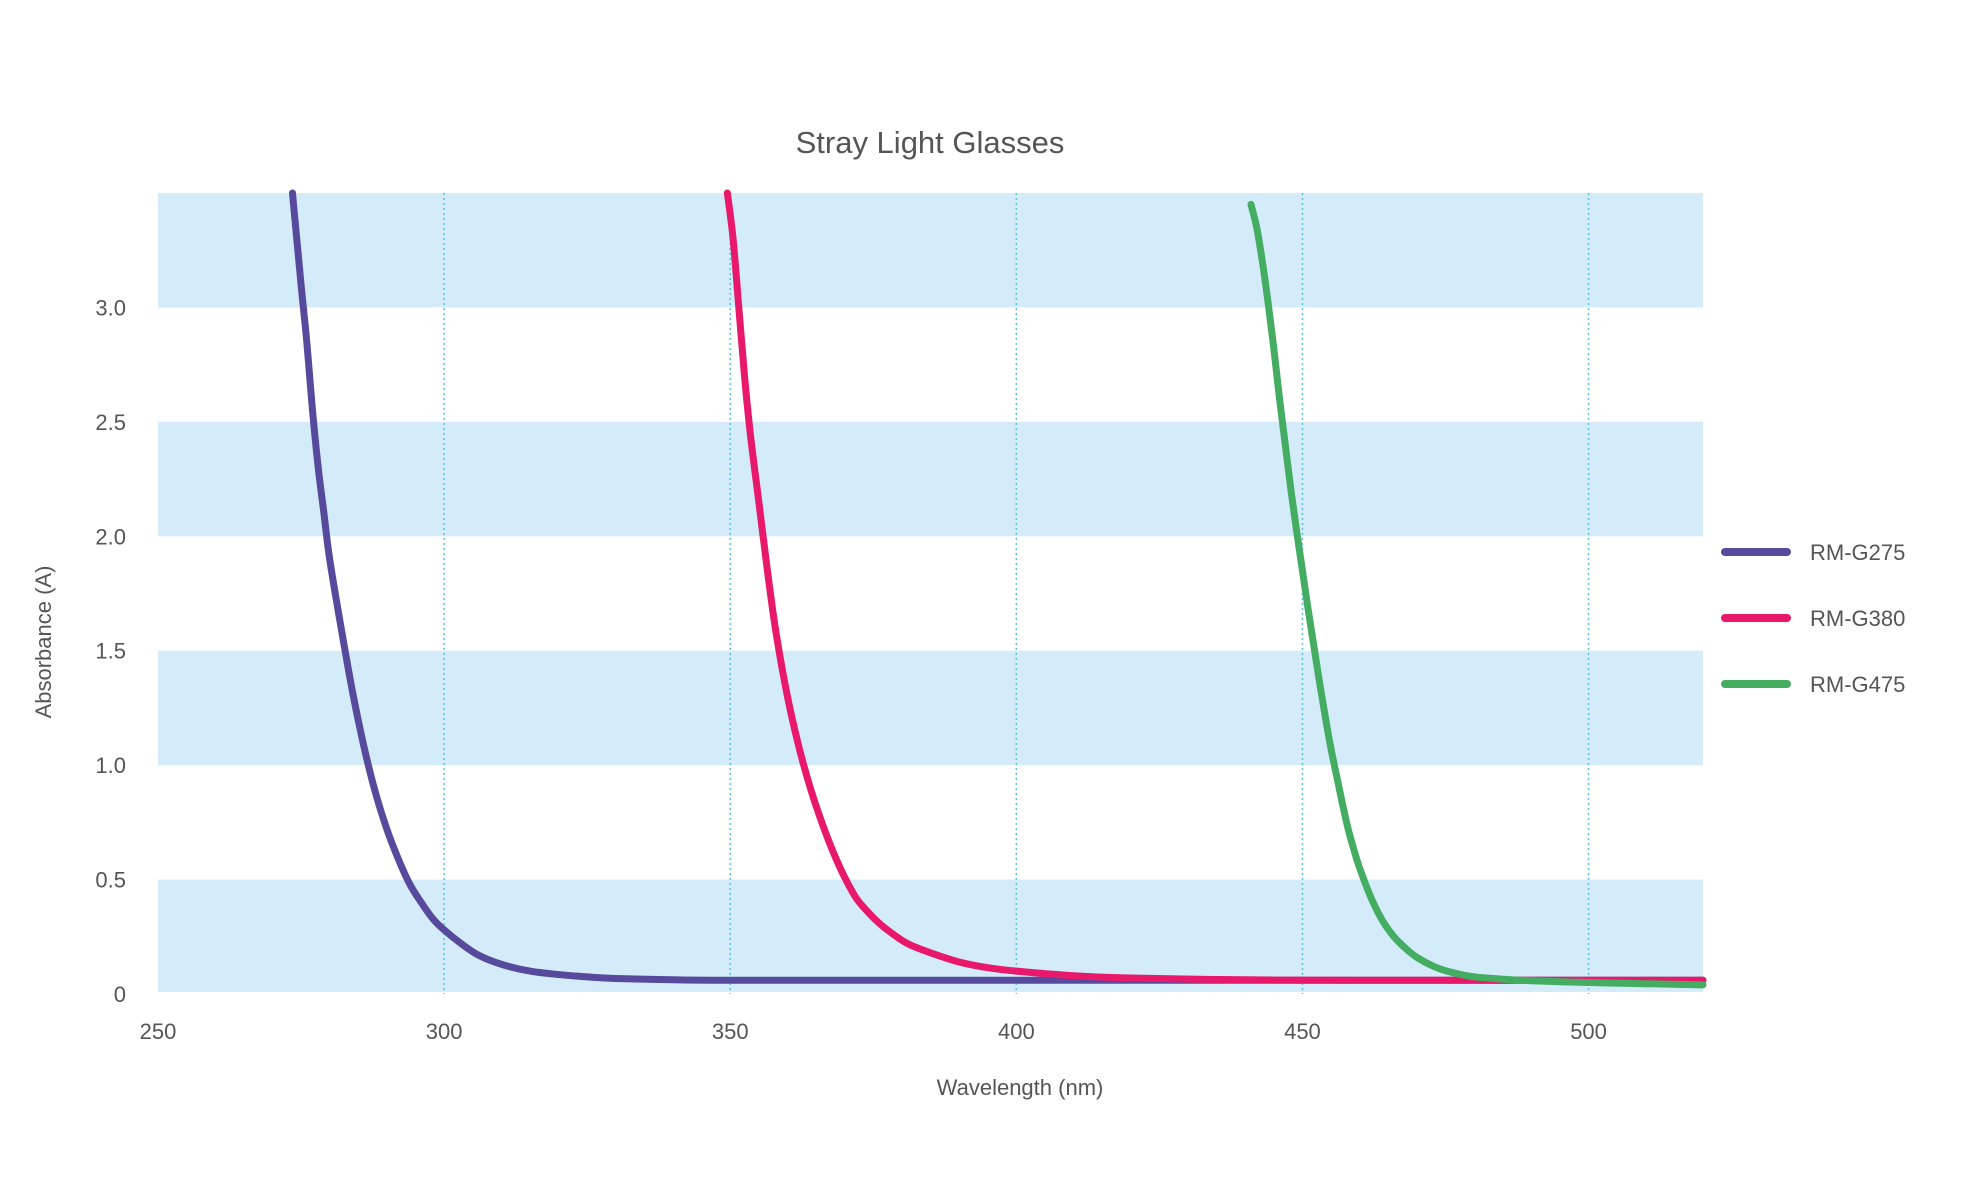  Describe the element at coordinates (730, 1031) in the screenshot. I see `x-tick-label: 350` at that location.